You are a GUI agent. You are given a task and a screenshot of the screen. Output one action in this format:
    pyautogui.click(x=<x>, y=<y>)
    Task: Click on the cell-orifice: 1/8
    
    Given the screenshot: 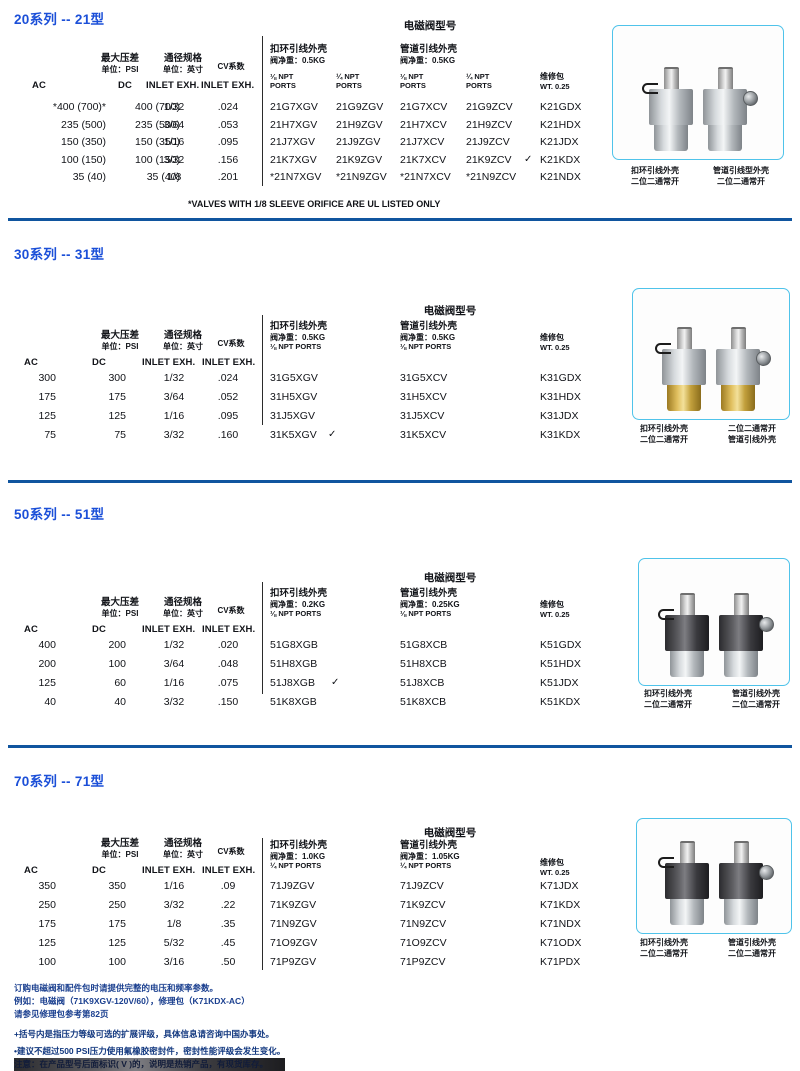 What is the action you would take?
    pyautogui.click(x=174, y=177)
    